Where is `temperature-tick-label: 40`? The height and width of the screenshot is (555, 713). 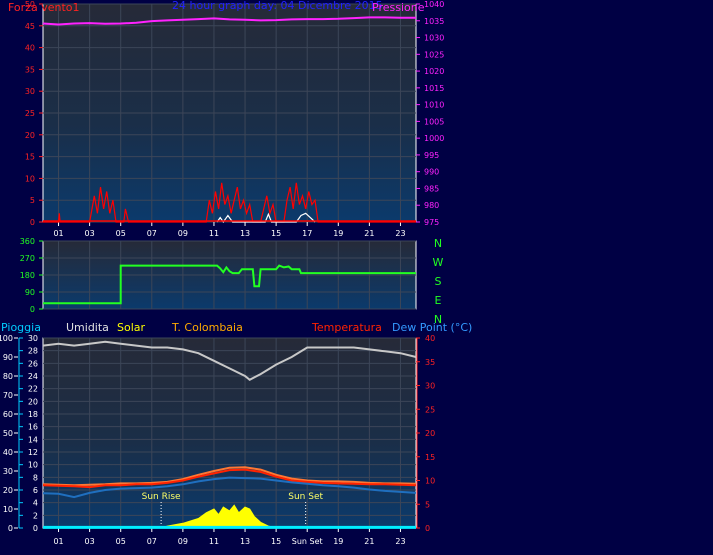 temperature-tick-label: 40 is located at coordinates (430, 338).